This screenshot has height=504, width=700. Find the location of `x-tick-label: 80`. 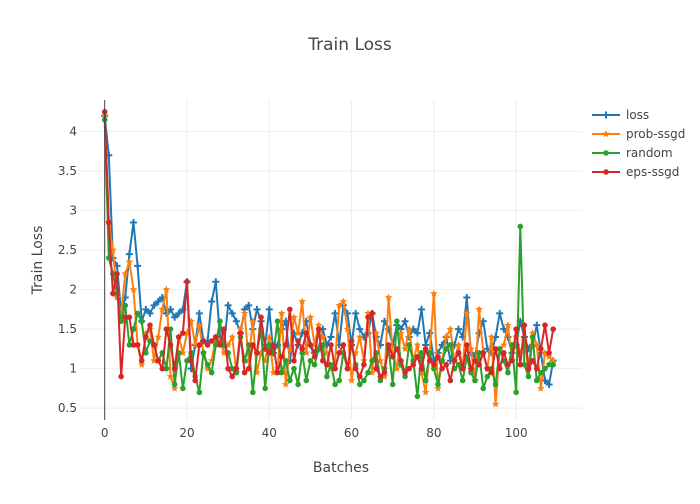

x-tick-label: 80 is located at coordinates (433, 433).